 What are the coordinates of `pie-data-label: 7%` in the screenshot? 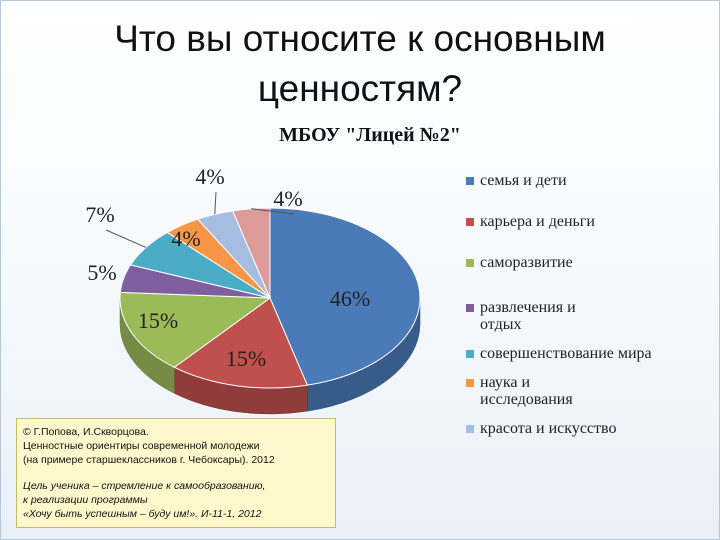 It's located at (99, 214).